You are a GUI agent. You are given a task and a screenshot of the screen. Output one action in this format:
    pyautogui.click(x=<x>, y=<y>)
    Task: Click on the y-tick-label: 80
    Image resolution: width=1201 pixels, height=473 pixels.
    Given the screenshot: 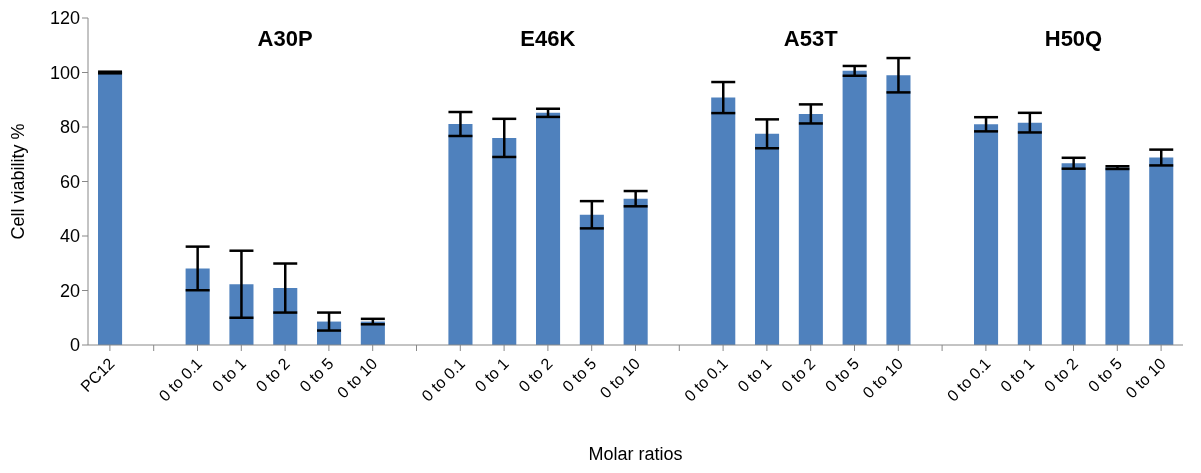 What is the action you would take?
    pyautogui.click(x=69, y=127)
    